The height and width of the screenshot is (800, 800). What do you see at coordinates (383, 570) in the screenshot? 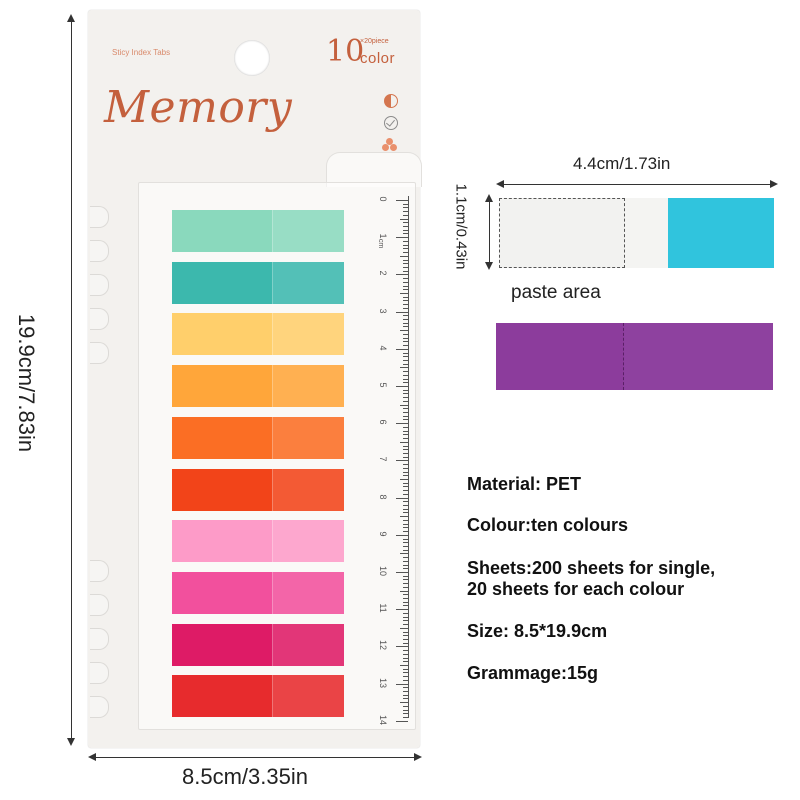
I see `ruler-number: 10` at bounding box center [383, 570].